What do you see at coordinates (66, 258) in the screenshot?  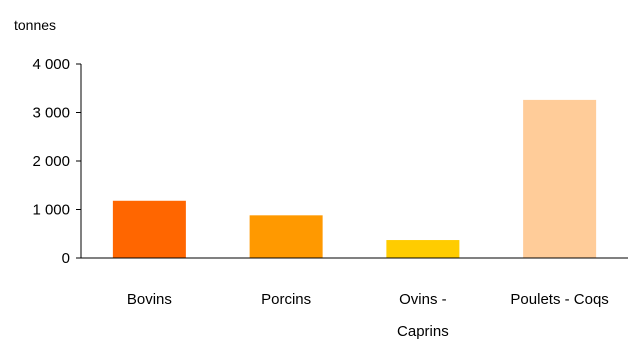 I see `y-tick-label: 0` at bounding box center [66, 258].